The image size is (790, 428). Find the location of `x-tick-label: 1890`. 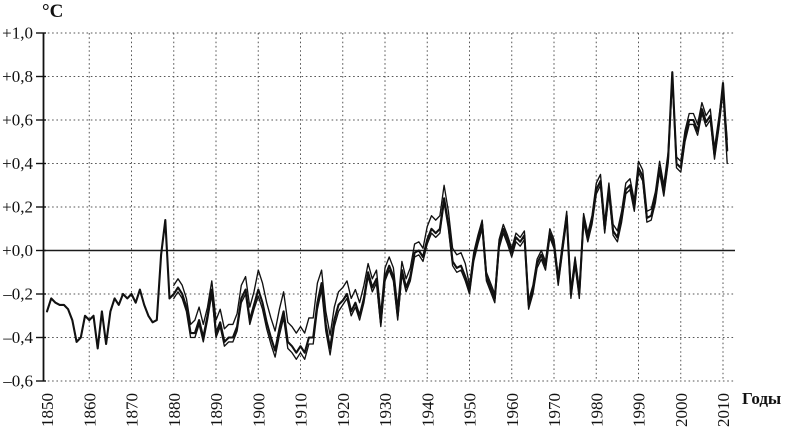

x-tick-label: 1890 is located at coordinates (216, 410).